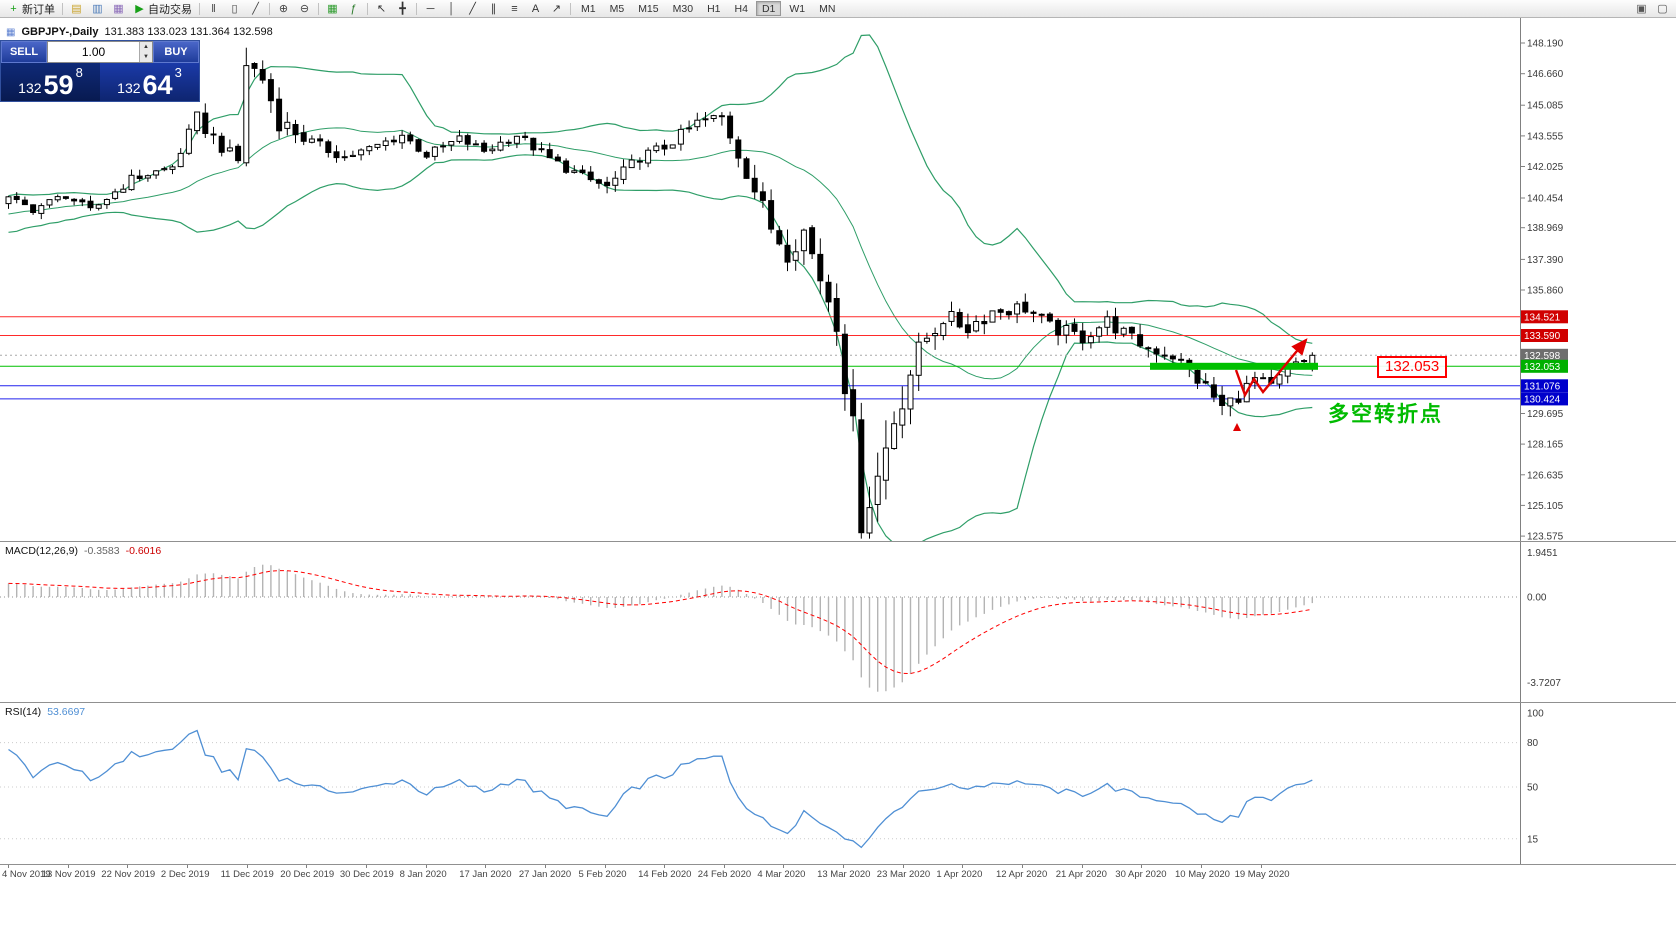 The image size is (1676, 944). What do you see at coordinates (617, 9) in the screenshot?
I see `timeframe-m5-button: M5` at bounding box center [617, 9].